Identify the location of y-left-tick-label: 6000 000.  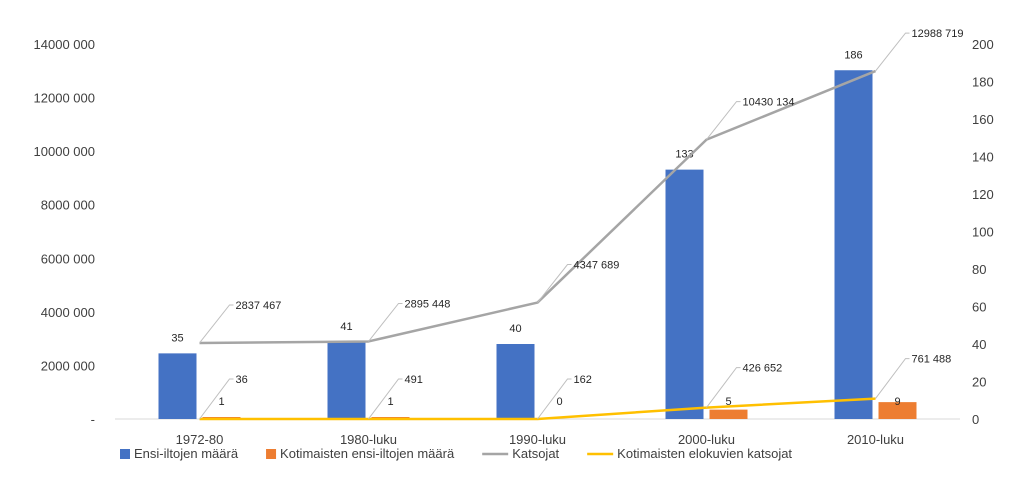
(68, 258).